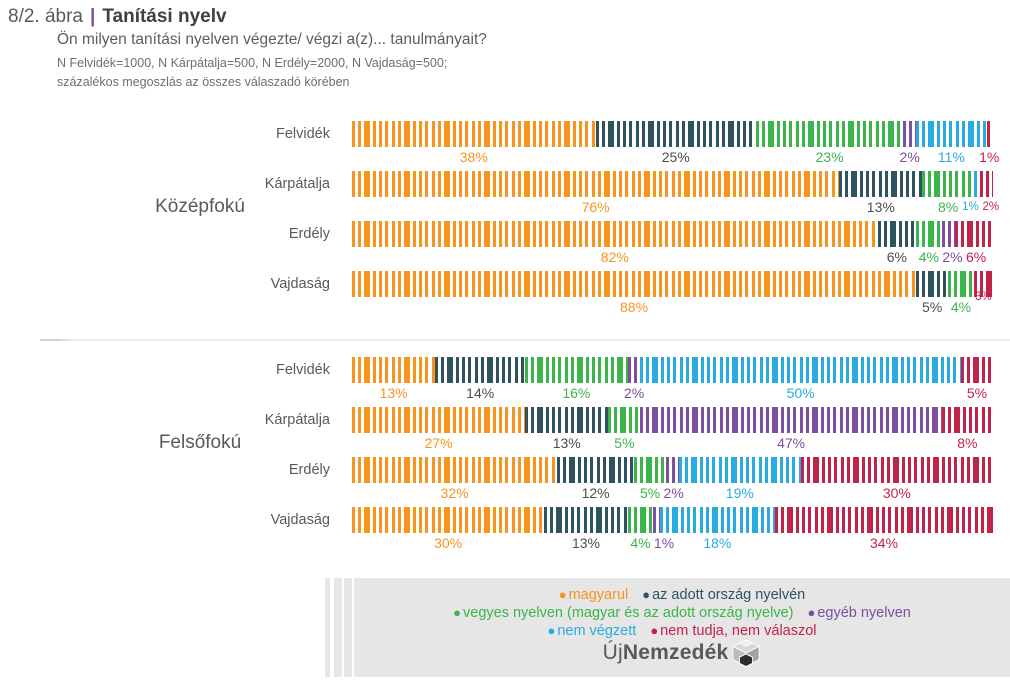 Image resolution: width=1010 pixels, height=681 pixels. Describe the element at coordinates (970, 207) in the screenshot. I see `value-label-nem_vegzett: 1%` at that location.